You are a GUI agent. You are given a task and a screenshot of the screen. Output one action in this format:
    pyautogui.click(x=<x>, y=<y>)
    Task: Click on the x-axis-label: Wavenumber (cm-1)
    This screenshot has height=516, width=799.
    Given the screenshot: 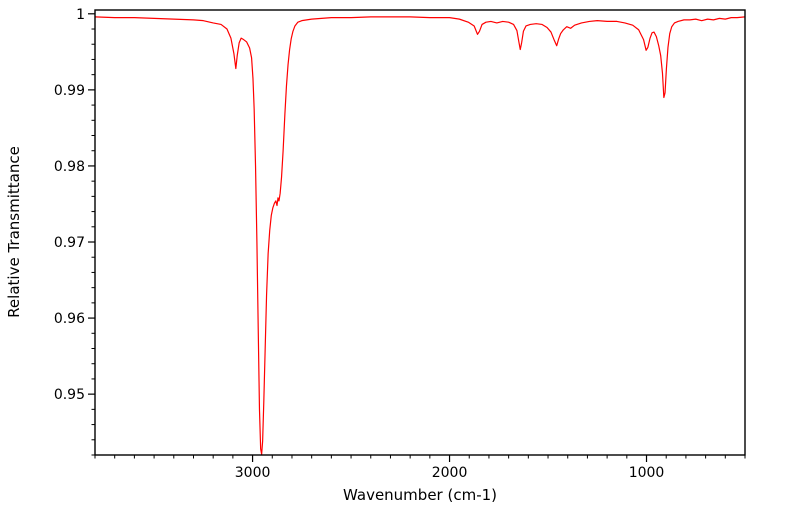 What is the action you would take?
    pyautogui.click(x=420, y=495)
    